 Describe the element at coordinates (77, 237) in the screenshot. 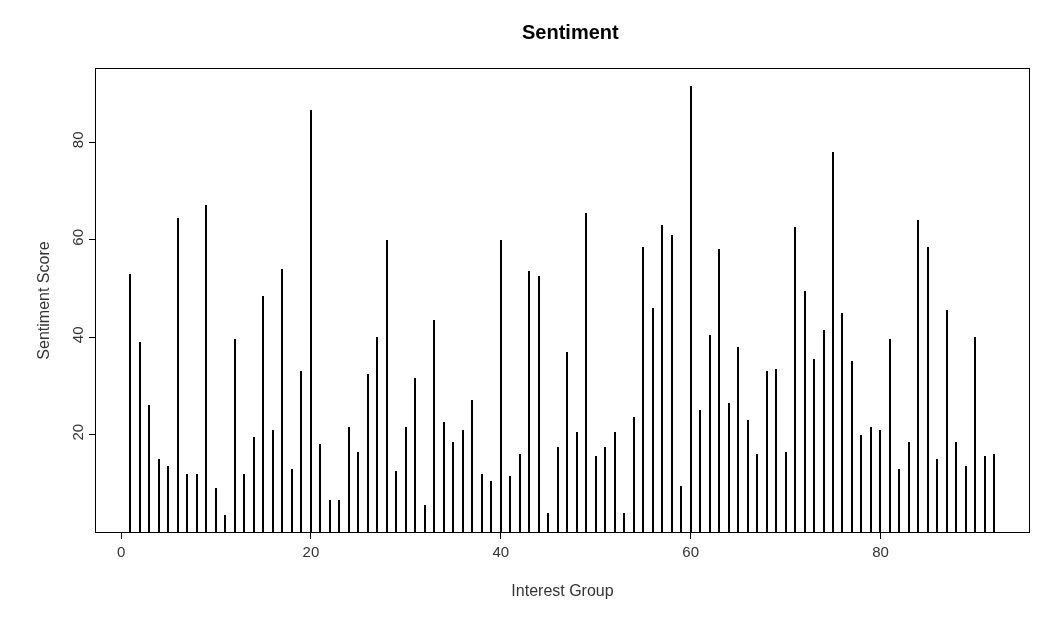

I see `y-tick-label: 60` at that location.